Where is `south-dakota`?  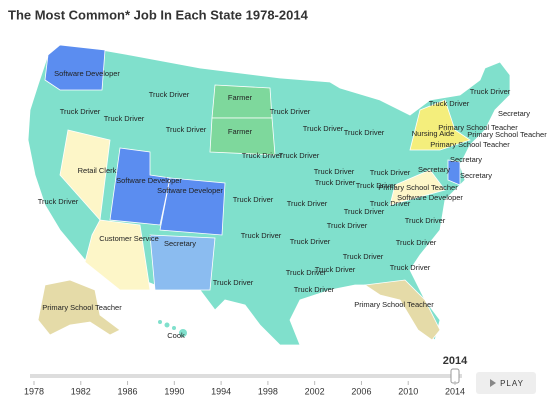
south-dakota is located at coordinates (242, 136).